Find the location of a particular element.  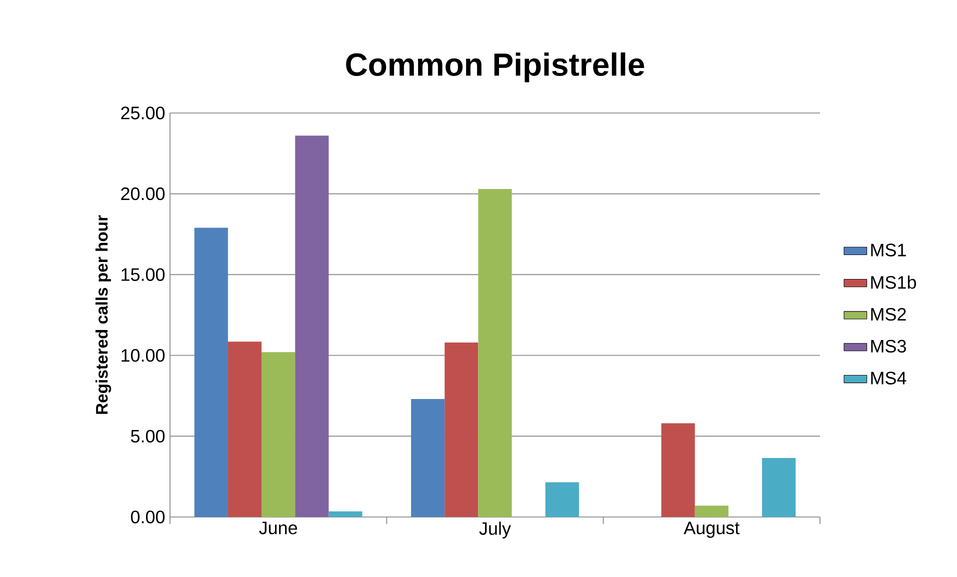

y-tick-label: 20.00 is located at coordinates (143, 193).